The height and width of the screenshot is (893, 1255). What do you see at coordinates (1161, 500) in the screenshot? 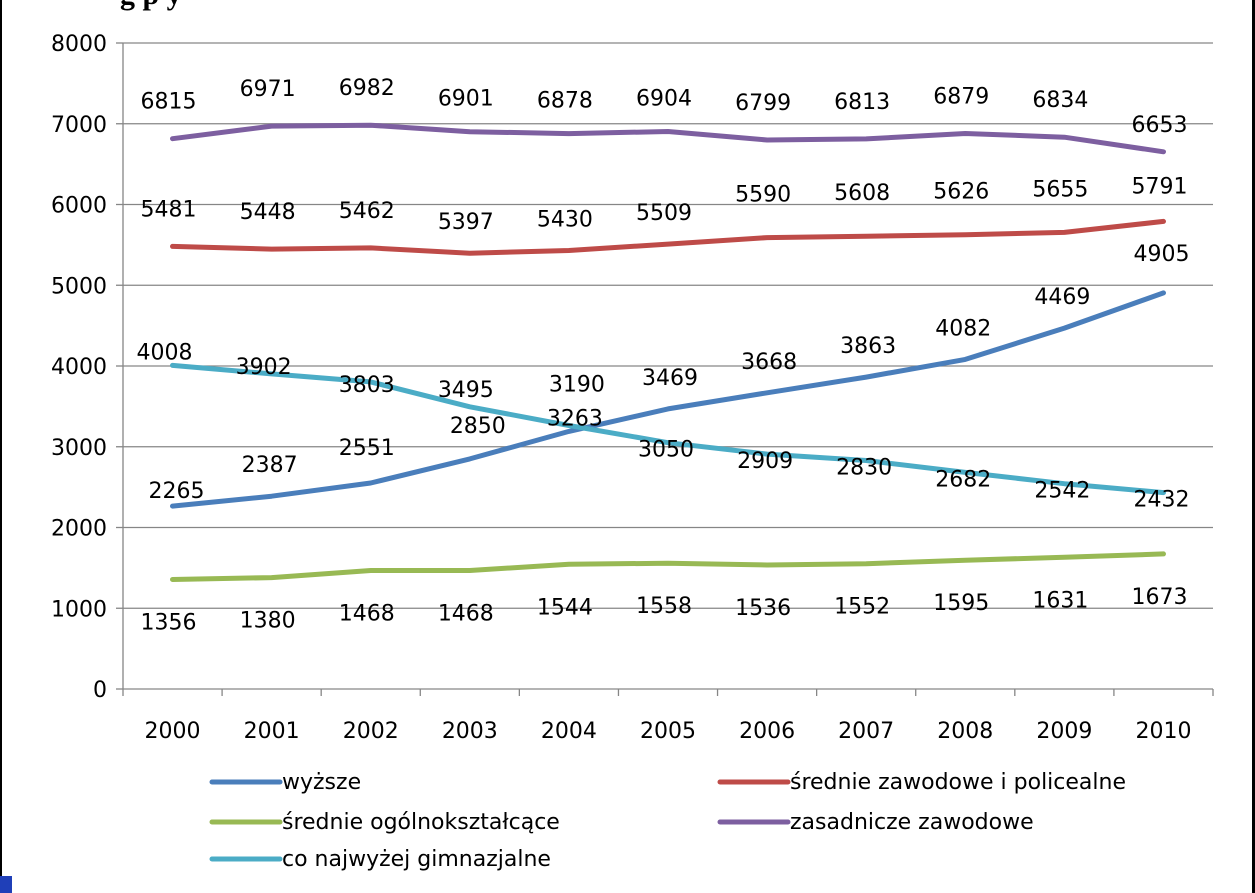
I see `data-label: 2432` at bounding box center [1161, 500].